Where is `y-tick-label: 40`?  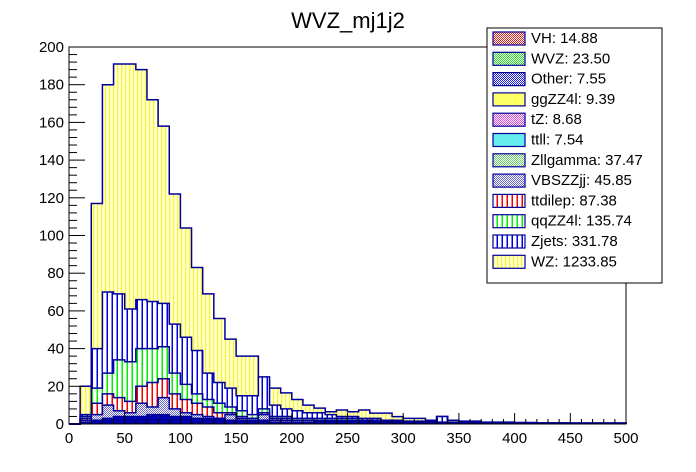
y-tick-label: 40 is located at coordinates (55, 349).